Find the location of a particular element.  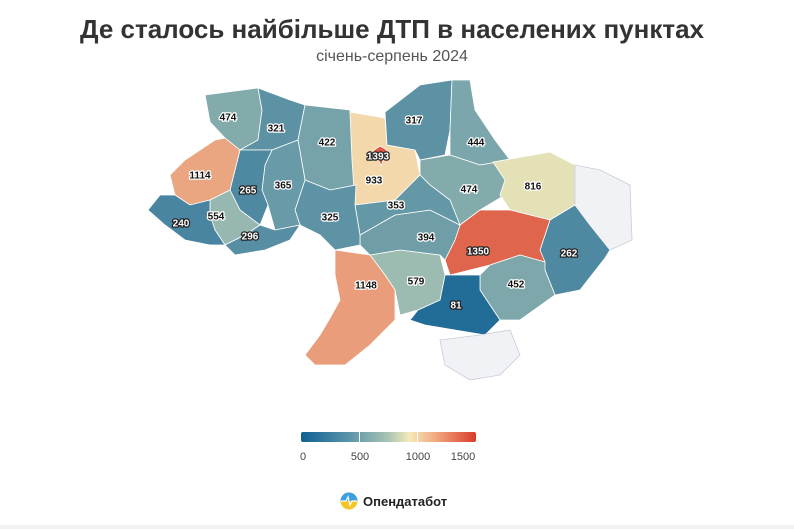

region-zakarpattia is located at coordinates (186, 220).